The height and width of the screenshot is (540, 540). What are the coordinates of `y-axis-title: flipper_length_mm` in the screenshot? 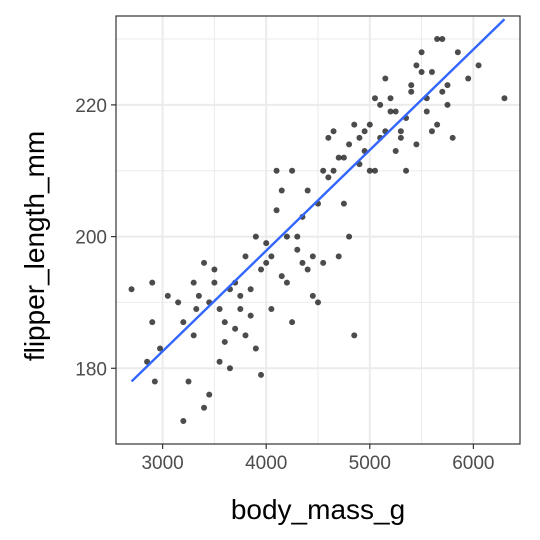 It's located at (34, 246).